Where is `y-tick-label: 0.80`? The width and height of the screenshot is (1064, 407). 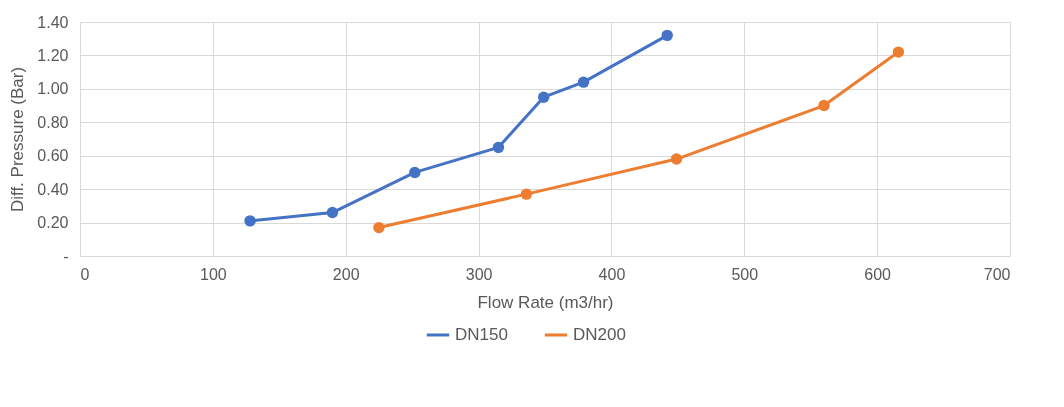 y-tick-label: 0.80 is located at coordinates (53, 122).